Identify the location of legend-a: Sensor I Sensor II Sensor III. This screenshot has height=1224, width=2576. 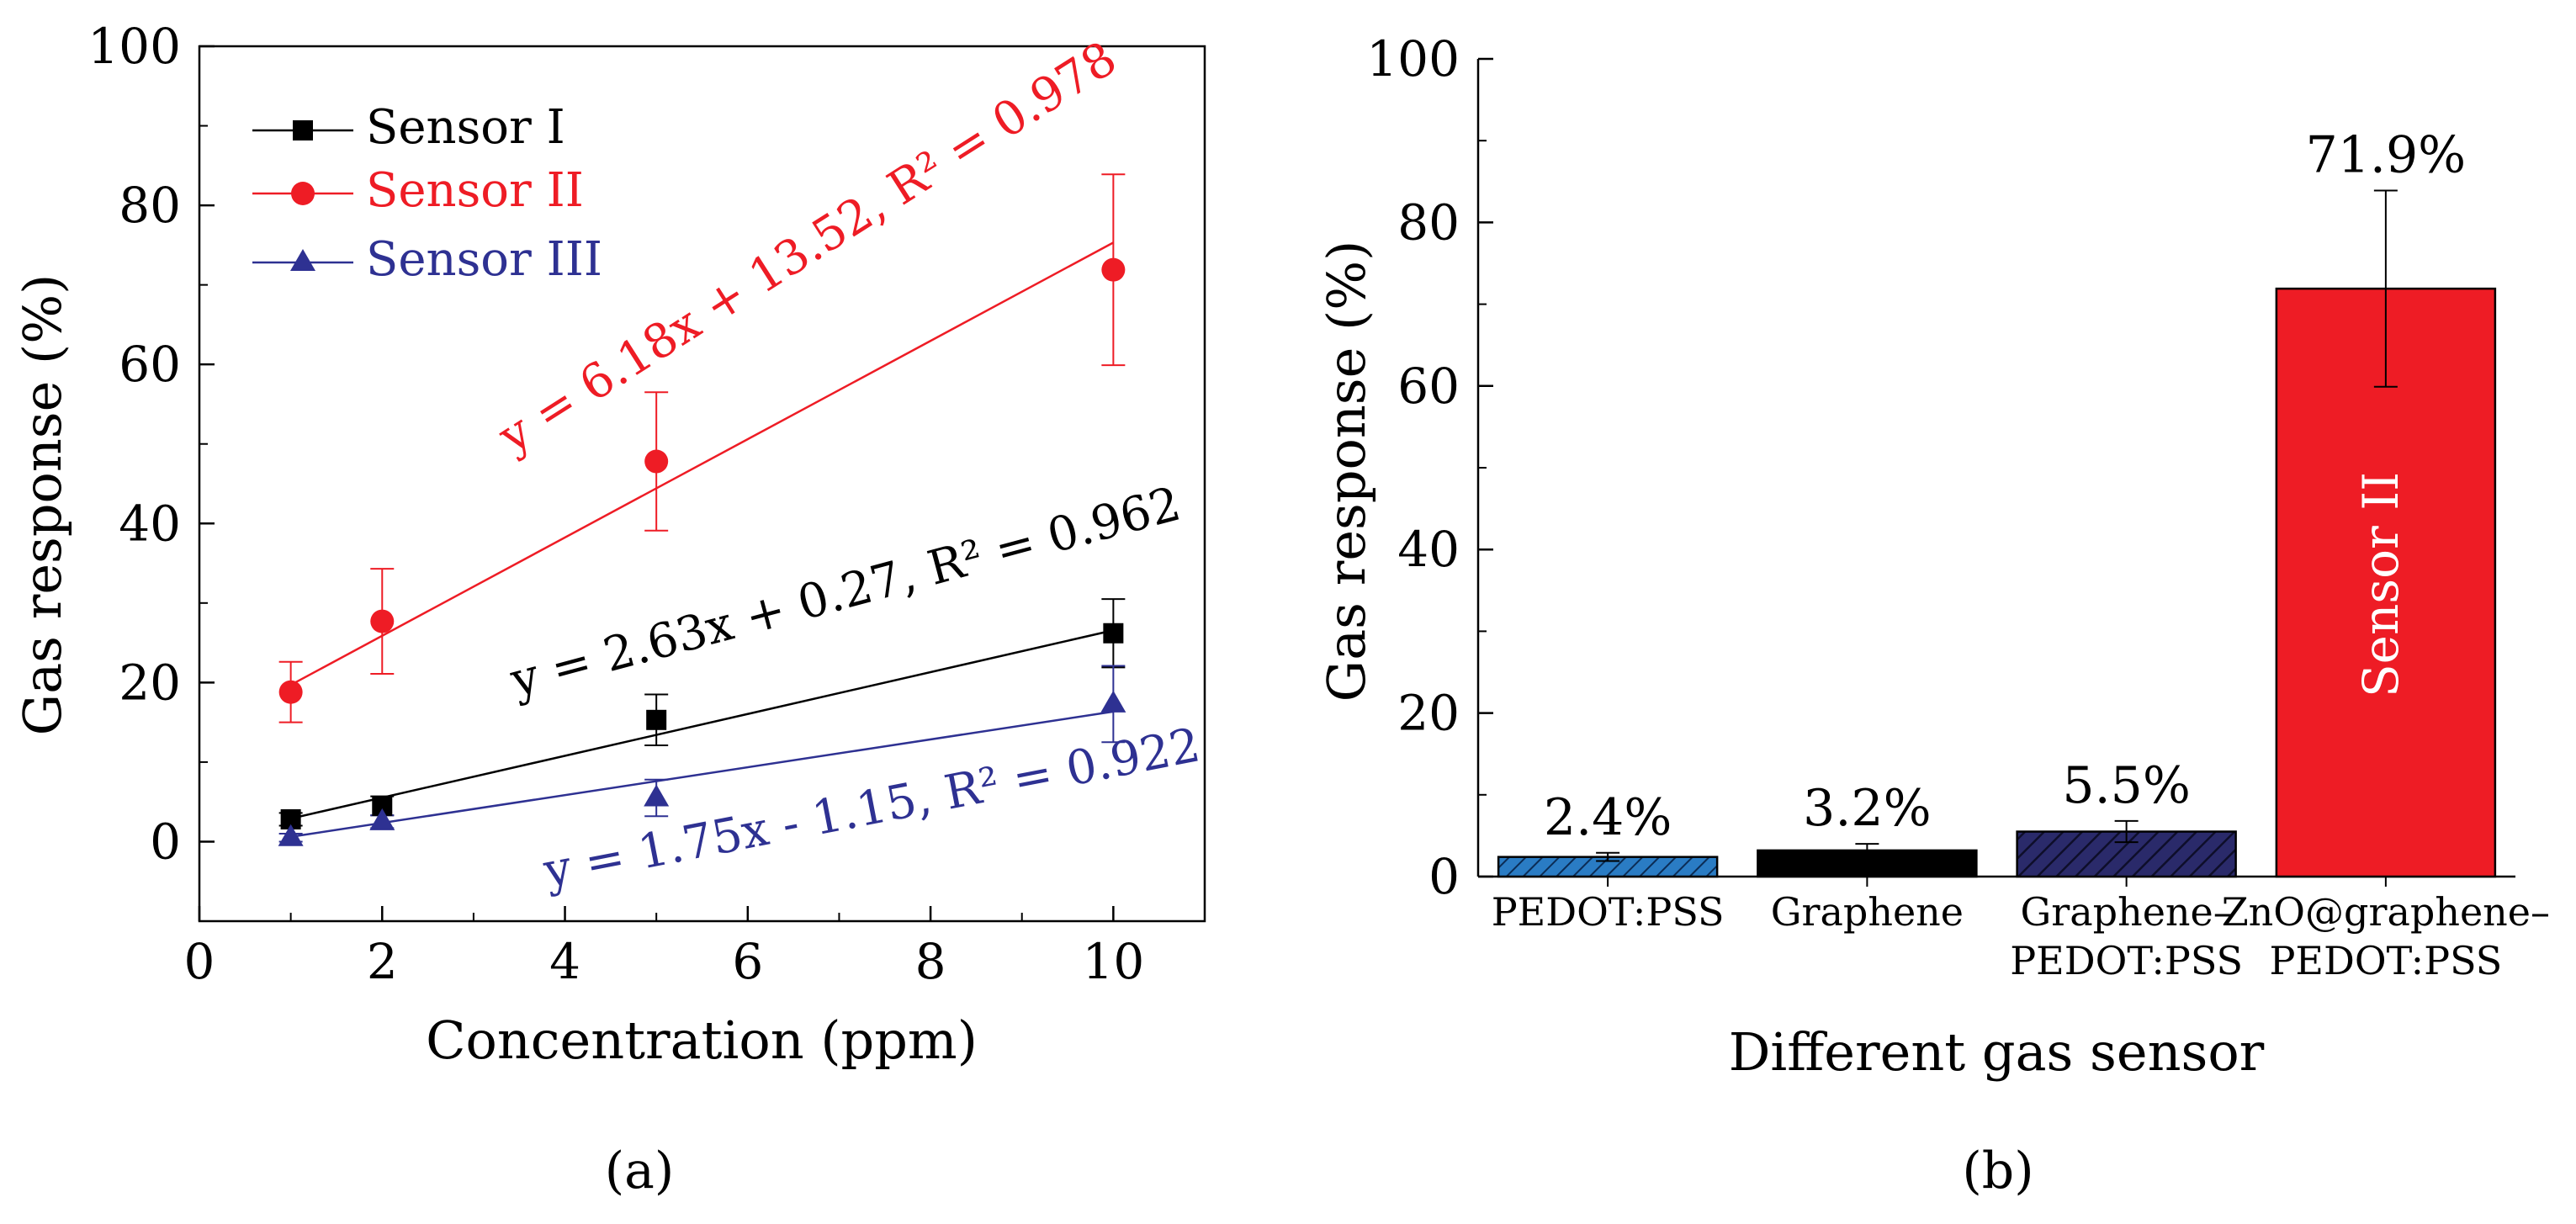
(427, 193).